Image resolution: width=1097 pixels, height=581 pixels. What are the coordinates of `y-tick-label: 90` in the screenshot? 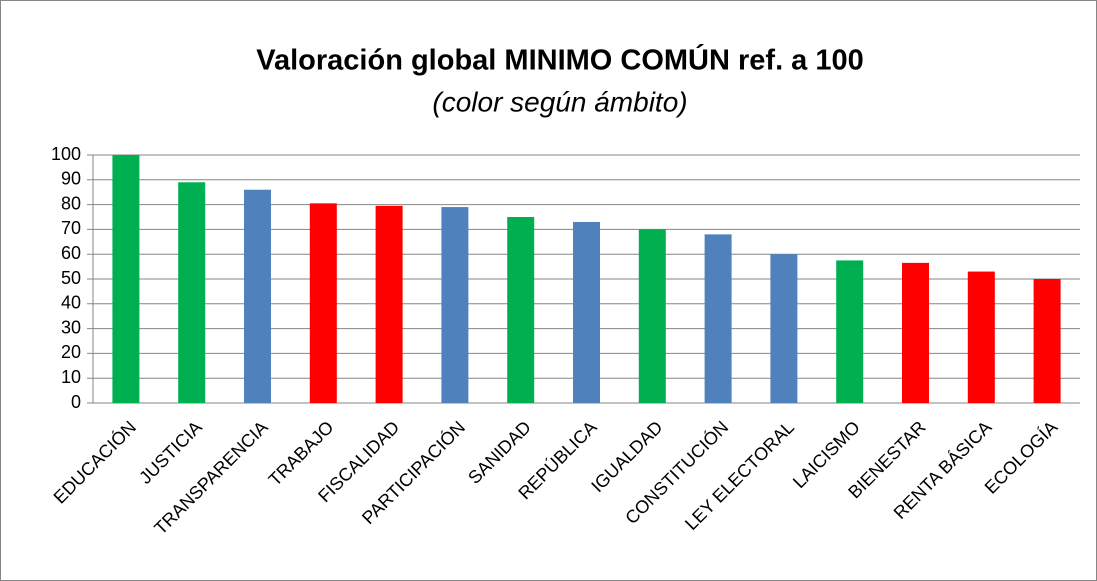 It's located at (71, 179).